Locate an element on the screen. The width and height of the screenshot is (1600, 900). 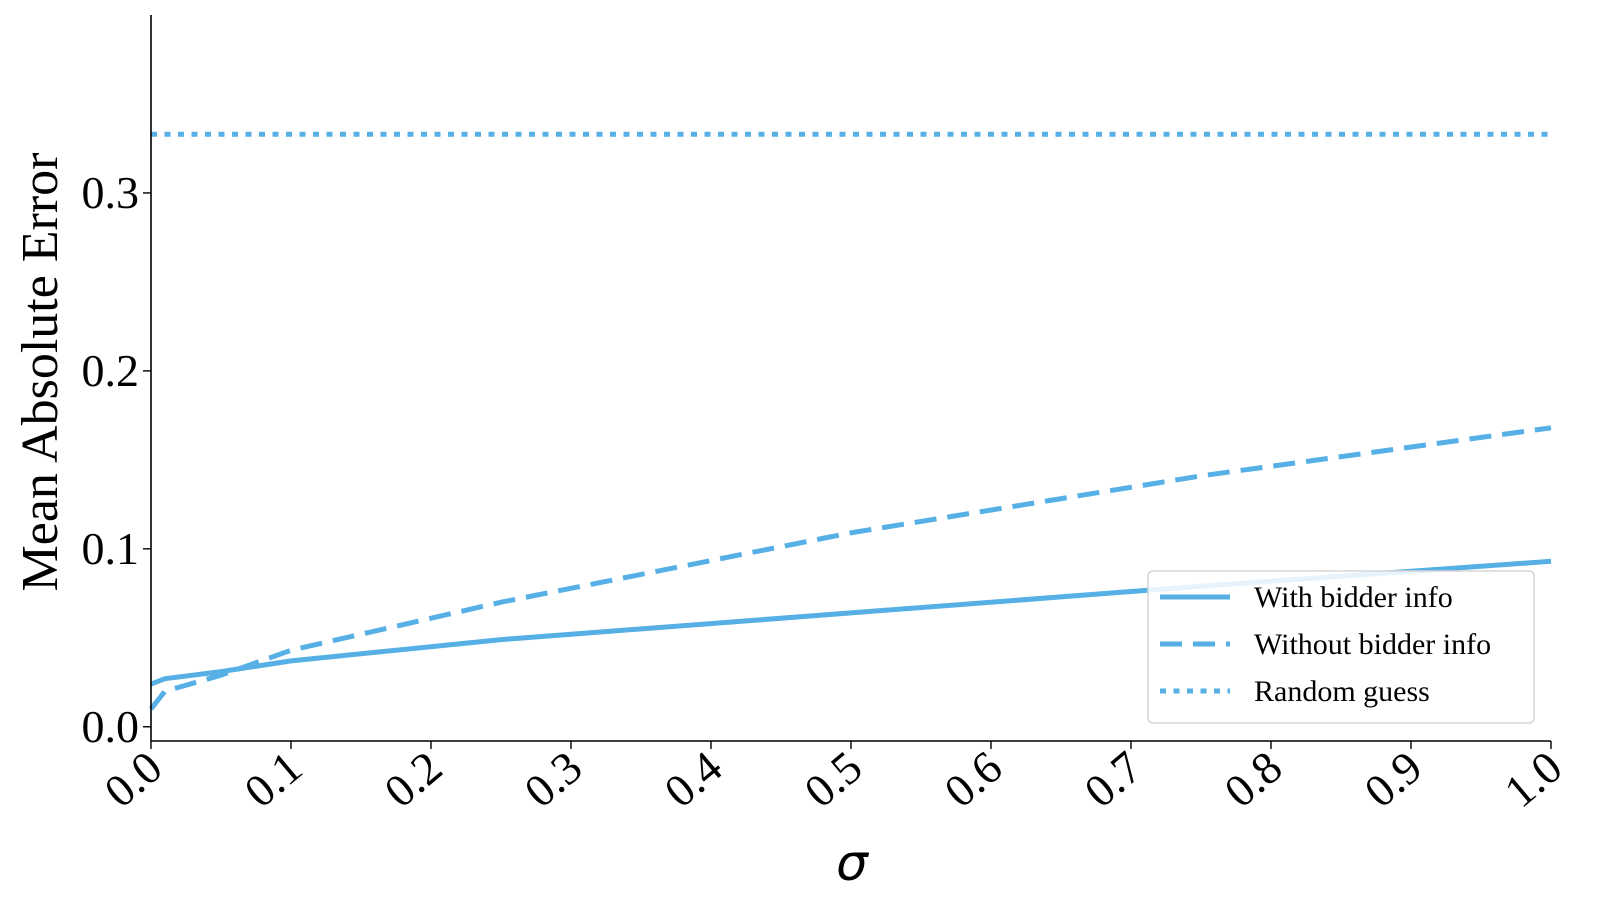
x-tick-label: 0.6 is located at coordinates (973, 779).